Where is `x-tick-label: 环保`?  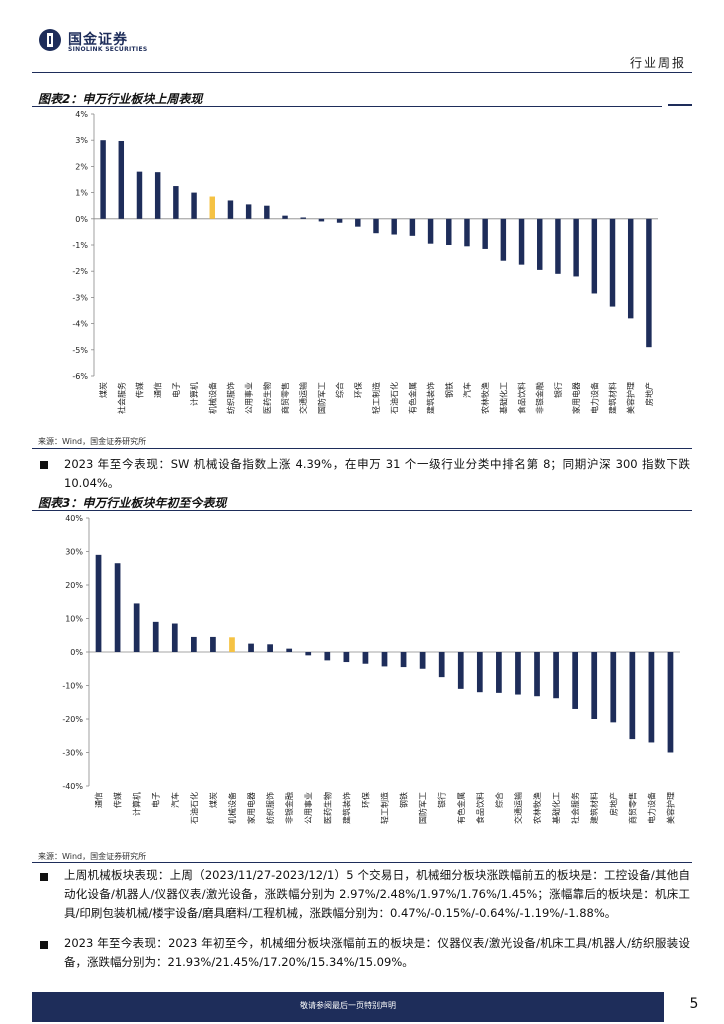
x-tick-label: 环保 is located at coordinates (365, 800).